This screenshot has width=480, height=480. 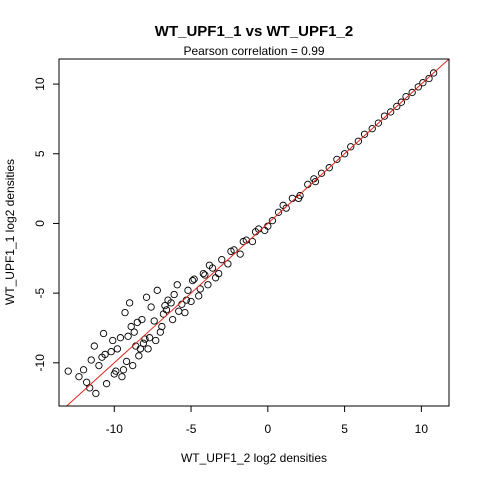 I want to click on x-tick-label: 0, so click(x=267, y=429).